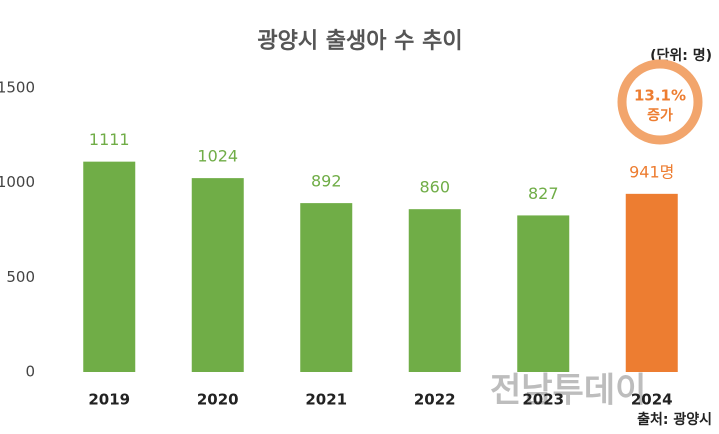 The height and width of the screenshot is (434, 719). I want to click on value-label: 1024, so click(217, 156).